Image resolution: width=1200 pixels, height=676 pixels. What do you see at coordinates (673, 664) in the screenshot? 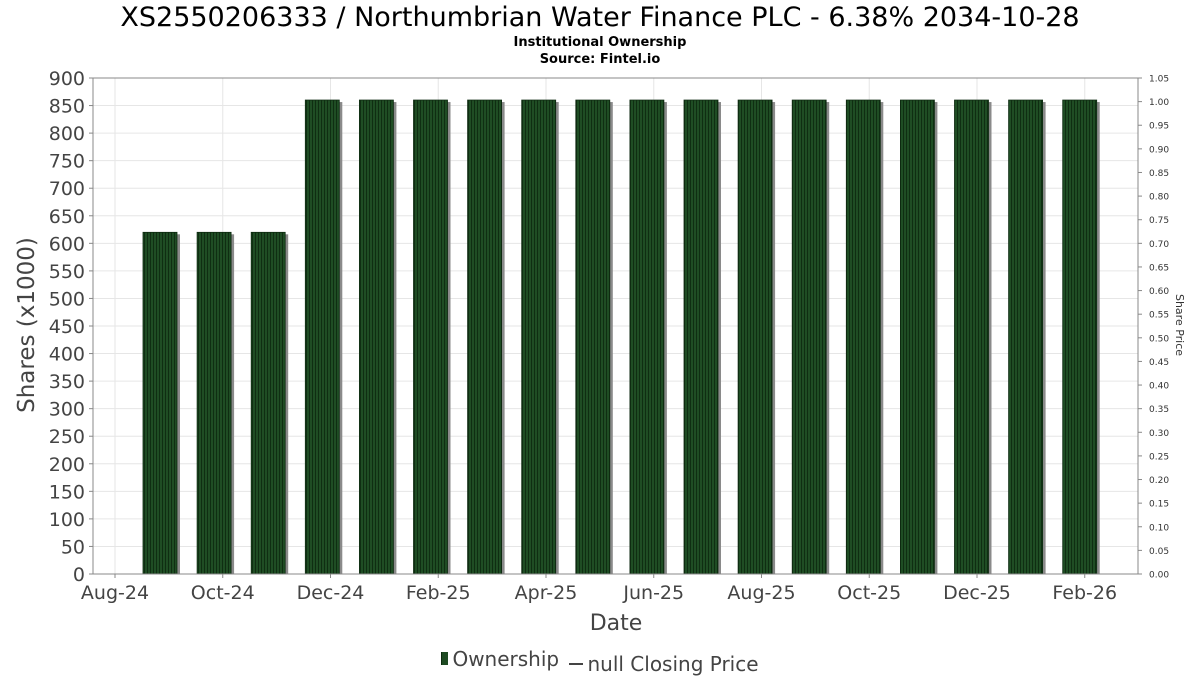
I see `legend-label-closing-price: null Closing Price` at bounding box center [673, 664].